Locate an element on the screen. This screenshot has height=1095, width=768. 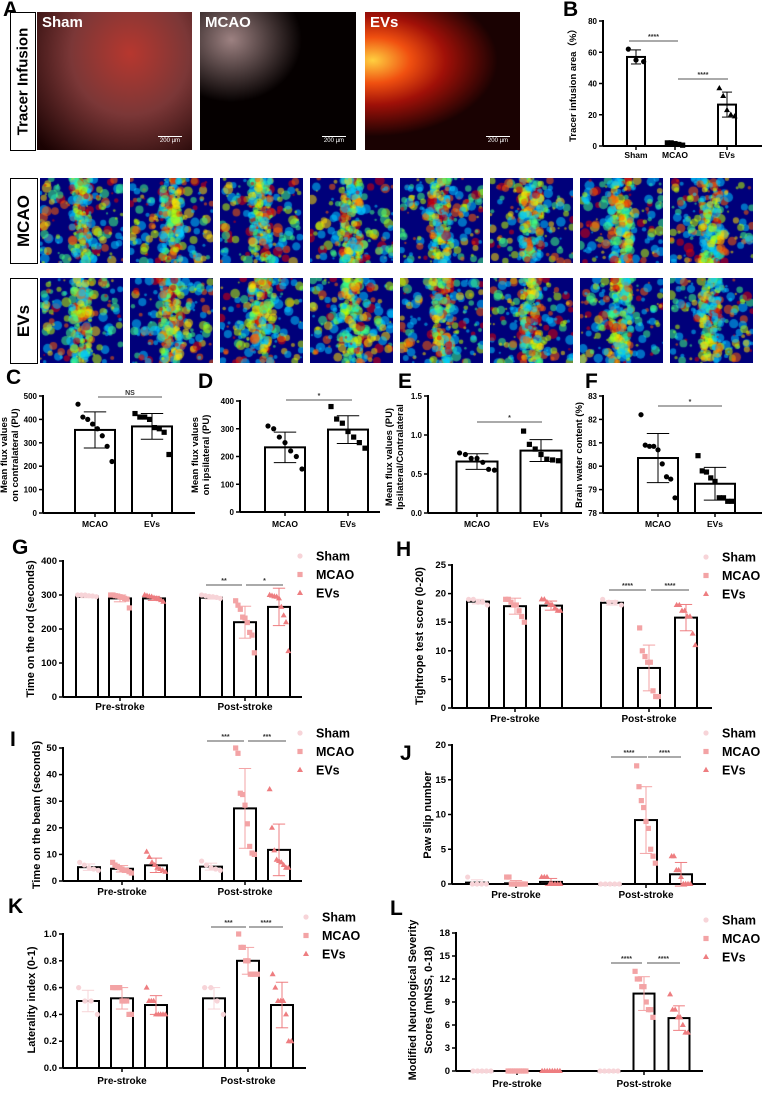
row-label-mcao: MCAO is located at coordinates (24, 221).